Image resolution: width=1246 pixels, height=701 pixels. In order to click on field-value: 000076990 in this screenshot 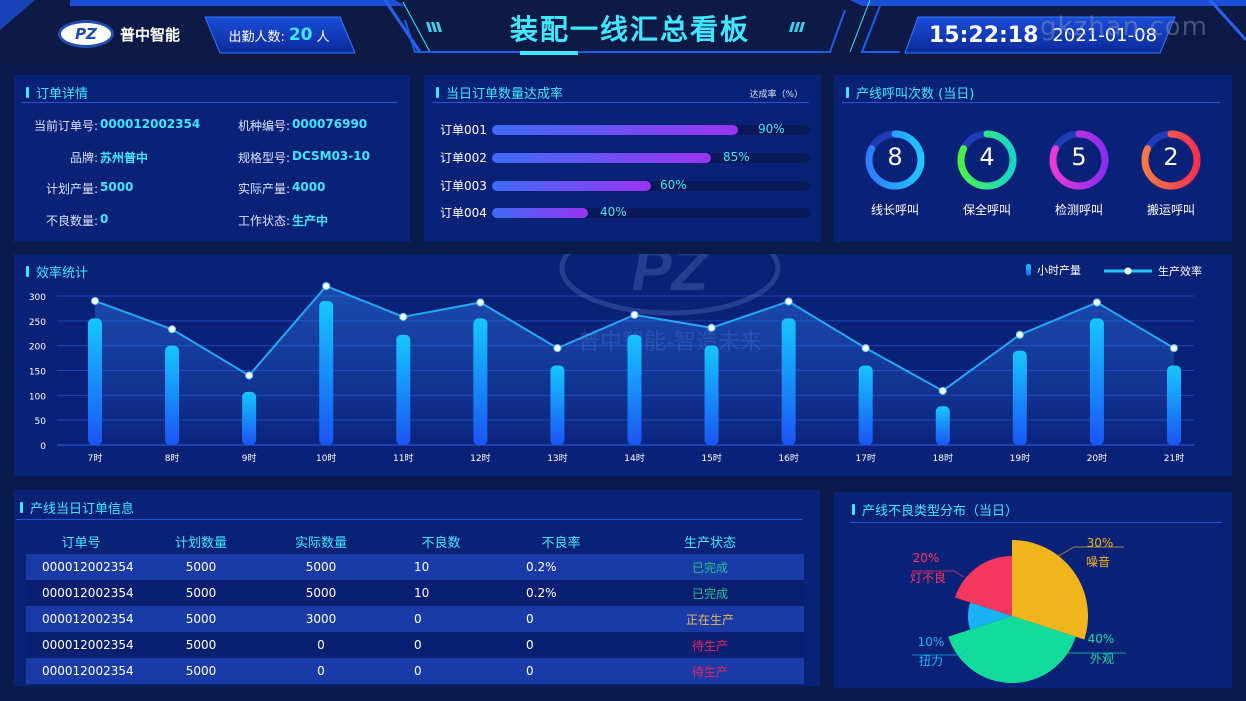, I will do `click(330, 124)`.